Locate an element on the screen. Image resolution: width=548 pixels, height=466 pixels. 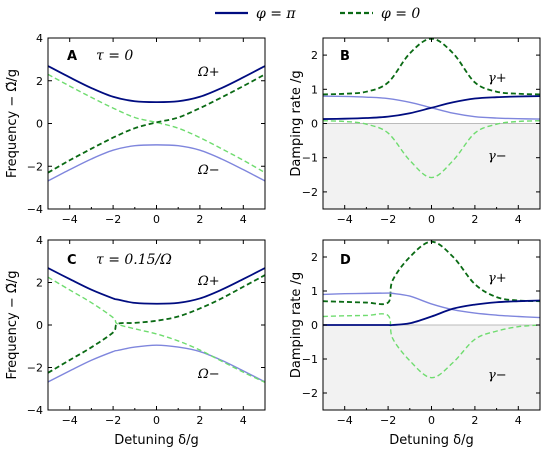
legend: φ = π φ = 0 is located at coordinates (317, 14).